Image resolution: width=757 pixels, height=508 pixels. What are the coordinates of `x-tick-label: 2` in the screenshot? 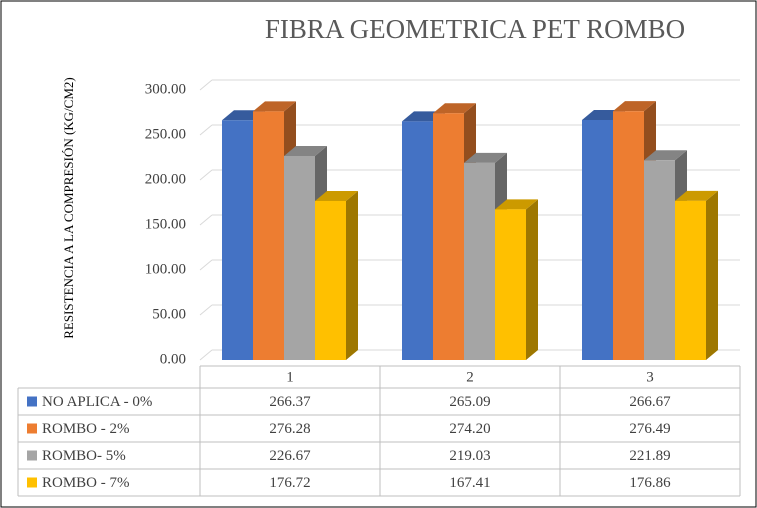 It's located at (470, 377).